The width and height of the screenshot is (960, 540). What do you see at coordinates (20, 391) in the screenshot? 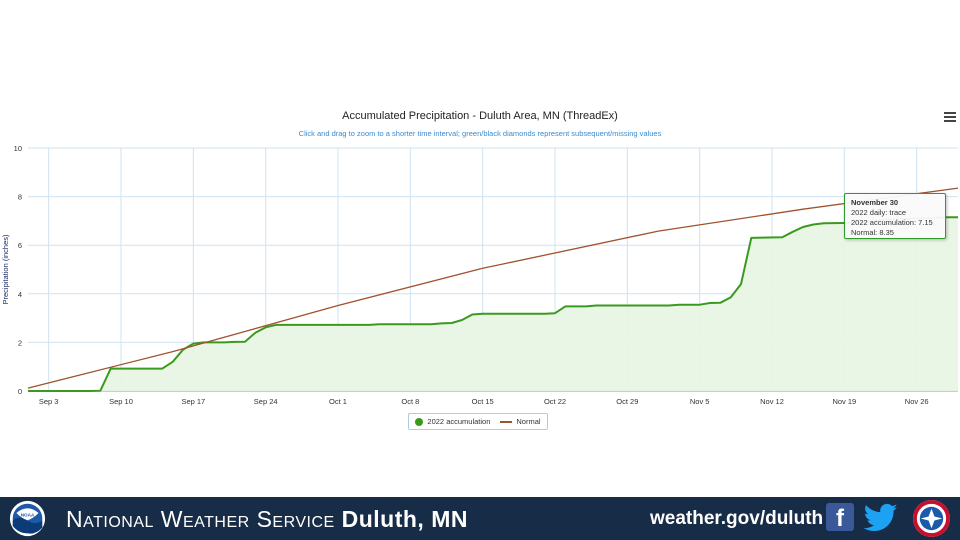
I see `y-tick-label: 0` at bounding box center [20, 391].